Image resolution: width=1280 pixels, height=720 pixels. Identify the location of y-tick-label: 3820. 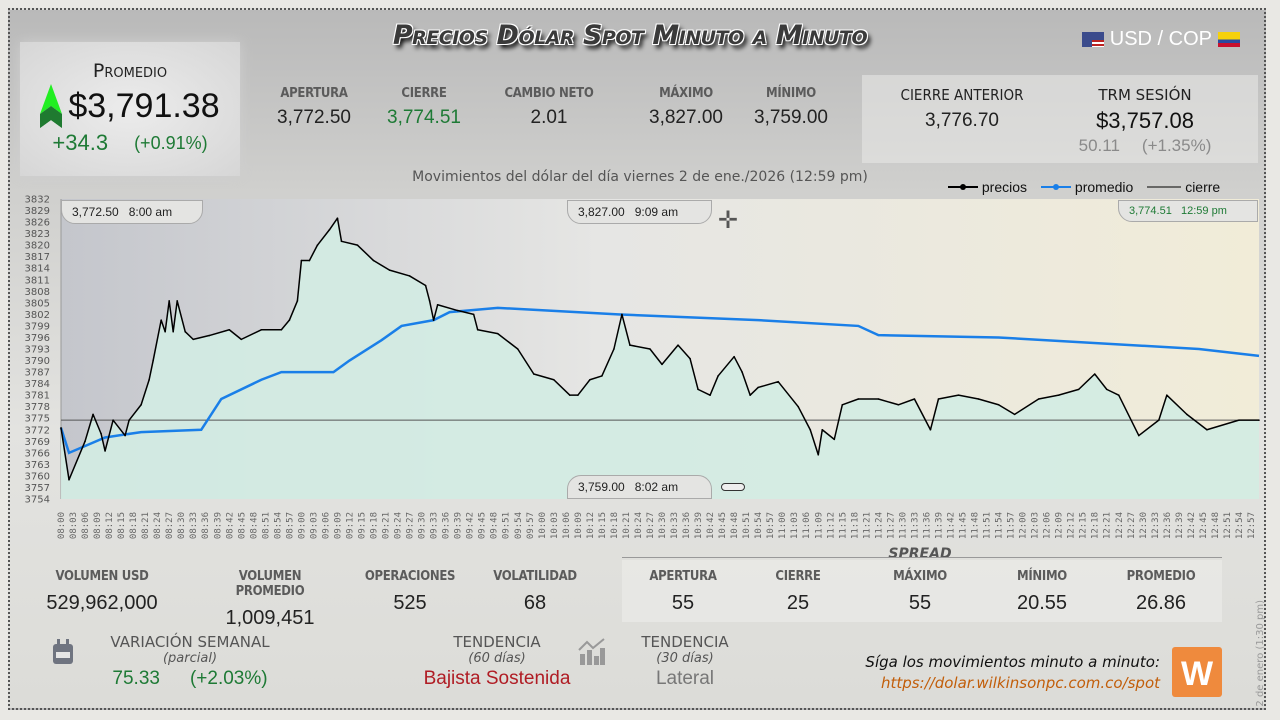
(37, 246).